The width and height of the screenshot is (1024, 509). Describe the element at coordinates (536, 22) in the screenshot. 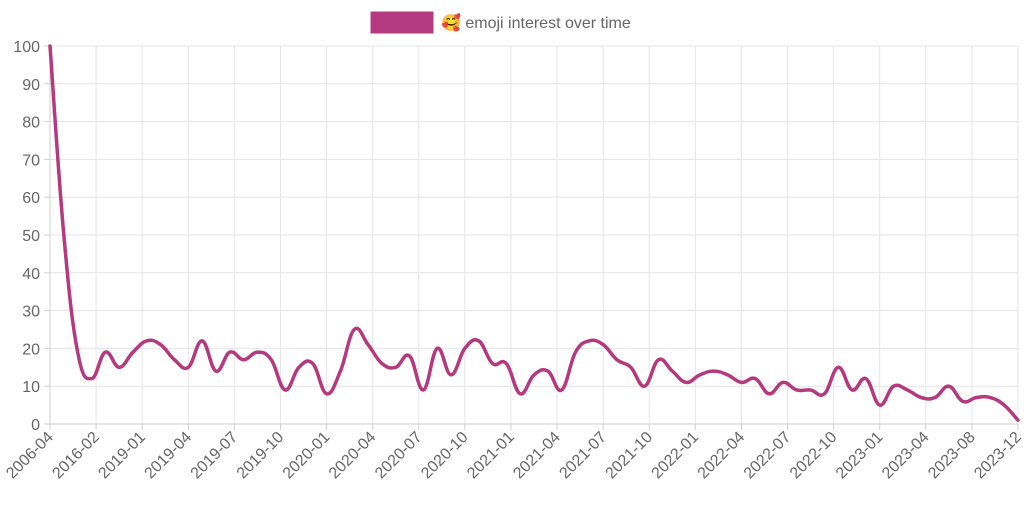

I see `legend-label: 🥰 emoji interest over time` at that location.